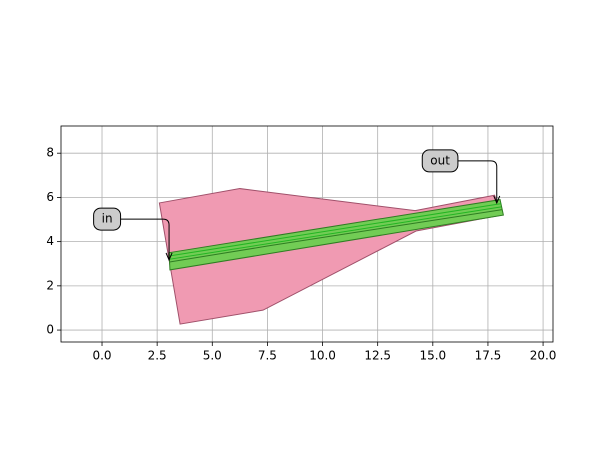 The image size is (614, 460). What do you see at coordinates (267, 356) in the screenshot?
I see `x-tick-label: 7.5` at bounding box center [267, 356].